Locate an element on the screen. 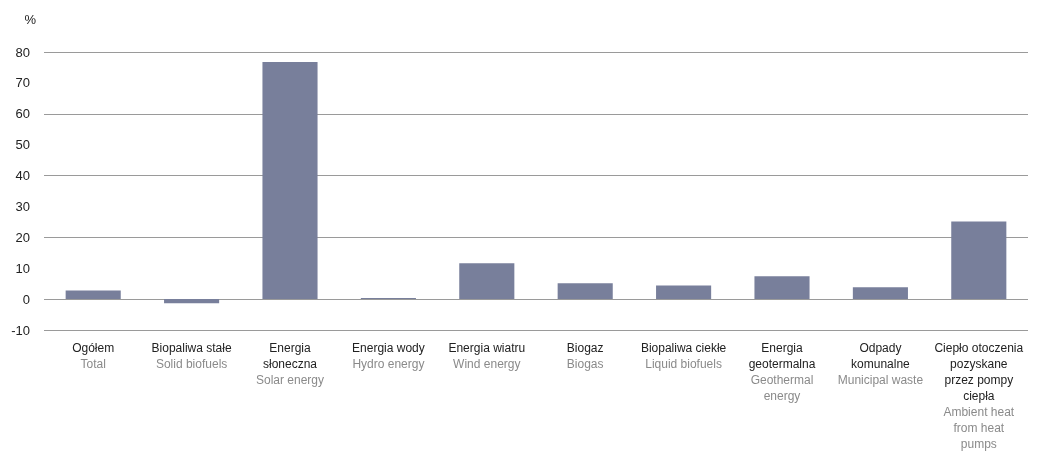 This screenshot has width=1044, height=453. x-tick-label: Energia geotermalna Geothermal energy is located at coordinates (782, 372).